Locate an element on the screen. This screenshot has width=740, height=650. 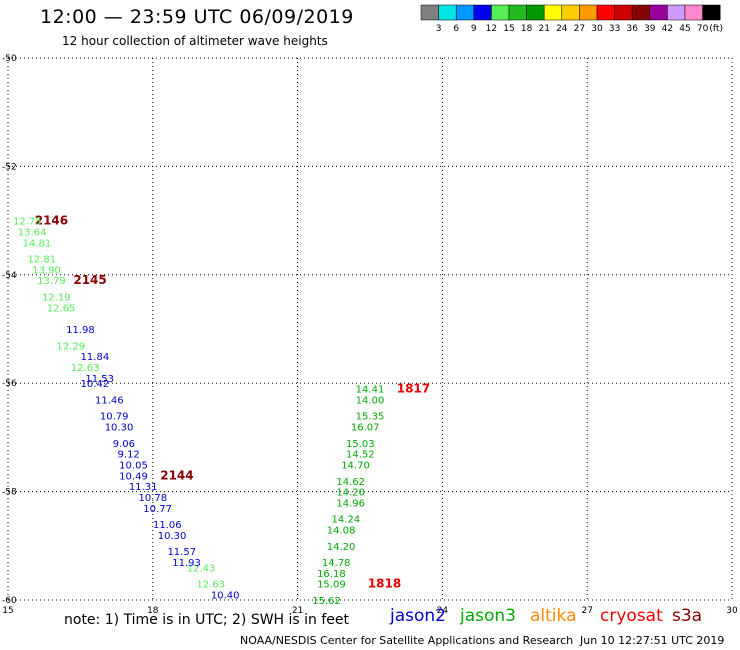
sat-label-jason2: jason2 is located at coordinates (418, 616).